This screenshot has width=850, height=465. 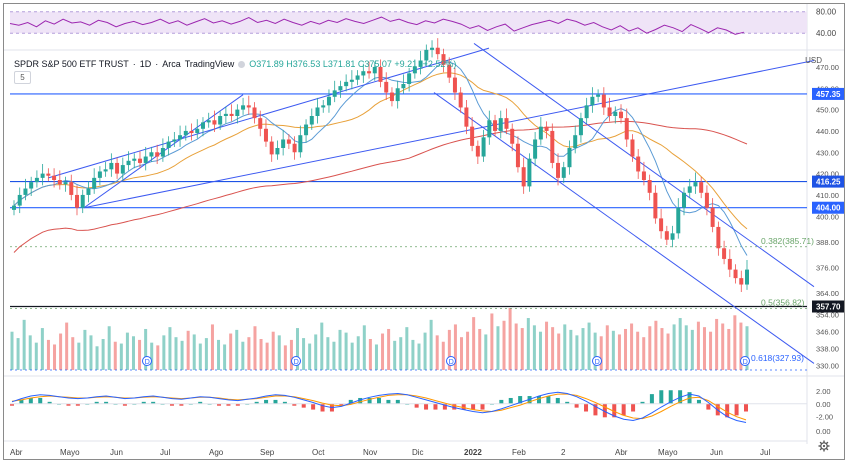 I want to click on indicator-count-button: 5, so click(x=22, y=77).